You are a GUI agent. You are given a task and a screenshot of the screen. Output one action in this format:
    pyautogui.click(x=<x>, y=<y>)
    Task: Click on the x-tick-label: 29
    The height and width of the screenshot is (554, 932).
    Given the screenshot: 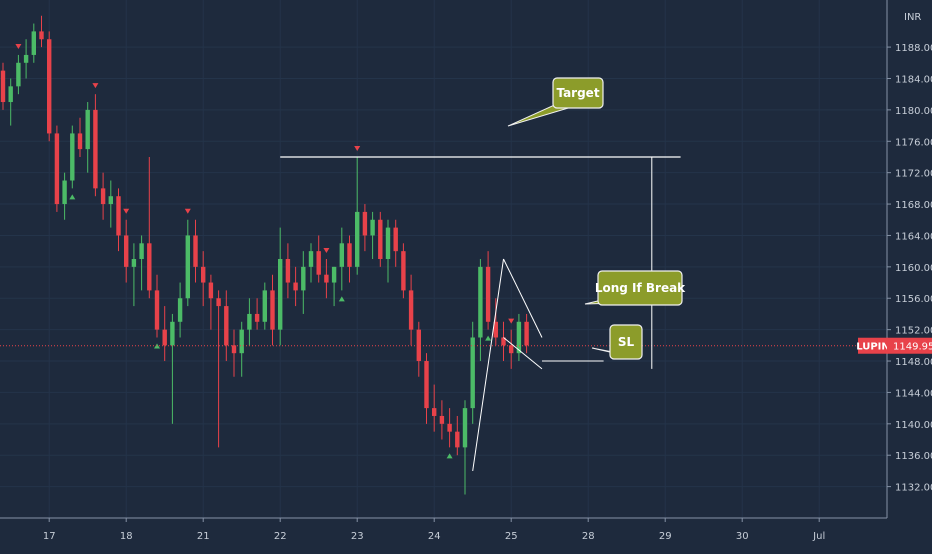 What is the action you would take?
    pyautogui.click(x=665, y=536)
    